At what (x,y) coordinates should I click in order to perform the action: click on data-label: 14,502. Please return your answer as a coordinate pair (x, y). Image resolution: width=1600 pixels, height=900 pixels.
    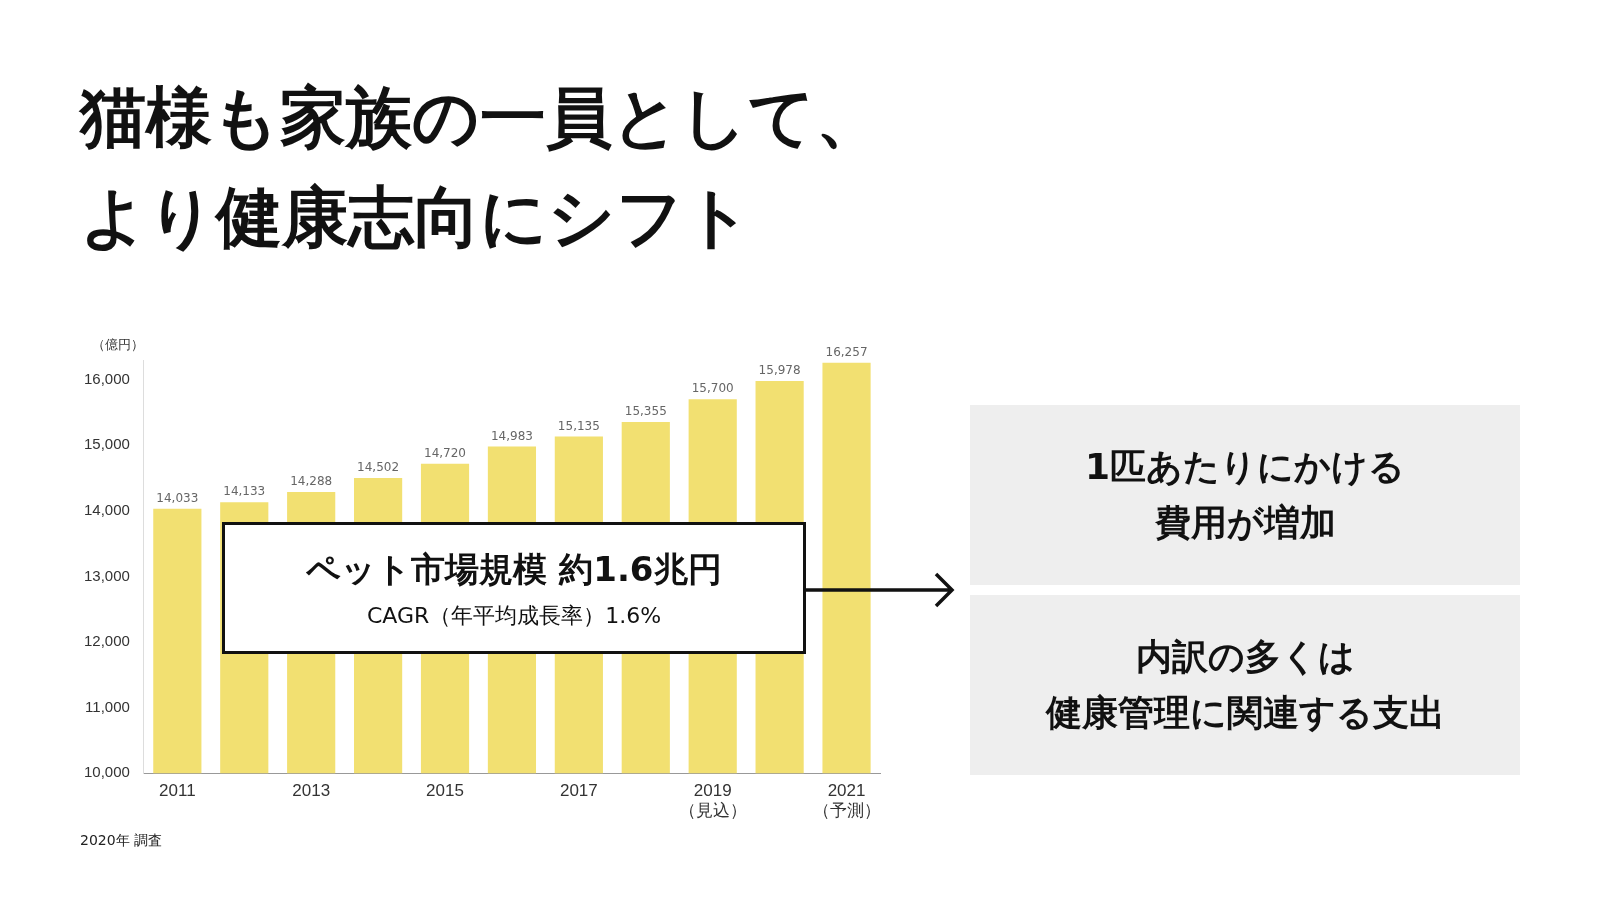
    Looking at the image, I should click on (378, 467).